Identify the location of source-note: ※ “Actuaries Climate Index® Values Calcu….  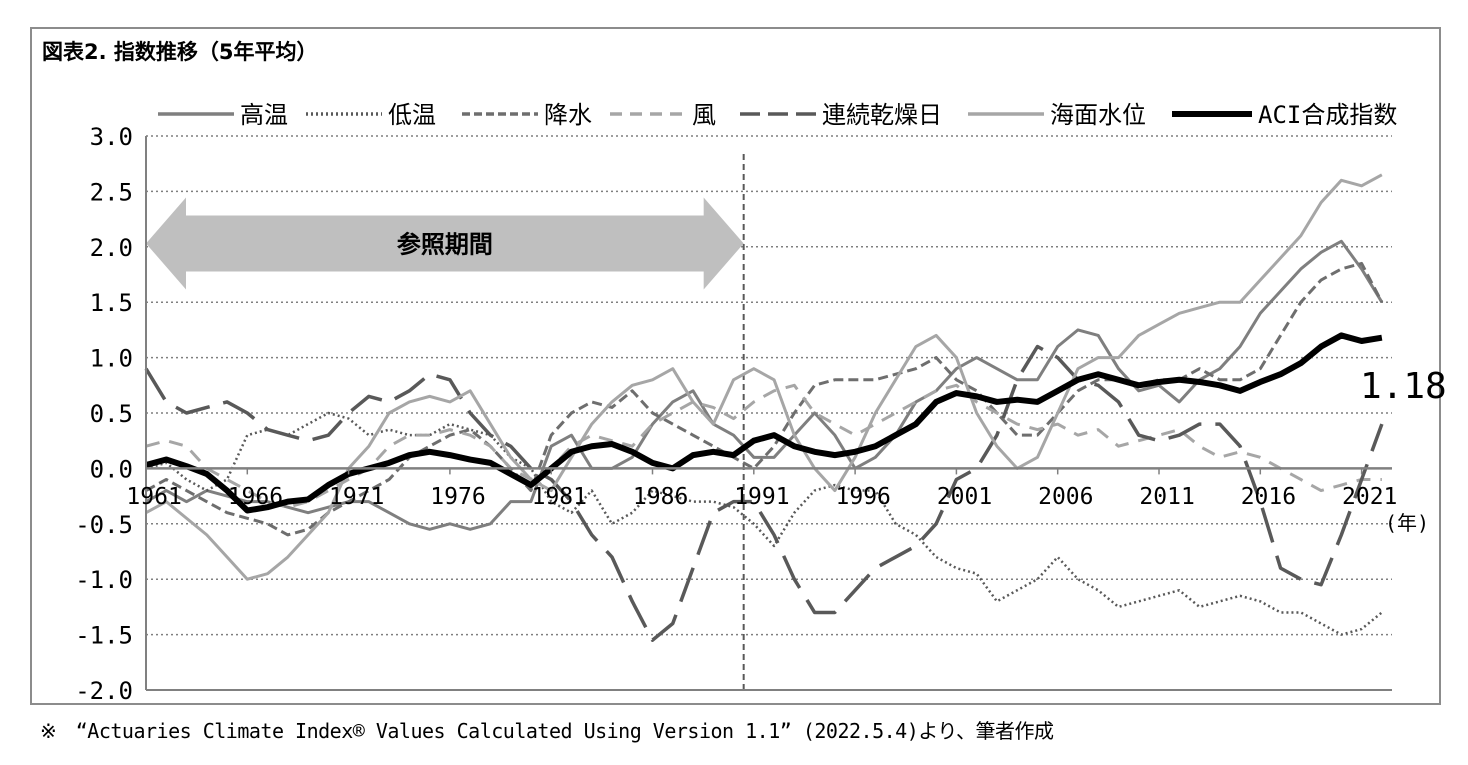
(547, 731).